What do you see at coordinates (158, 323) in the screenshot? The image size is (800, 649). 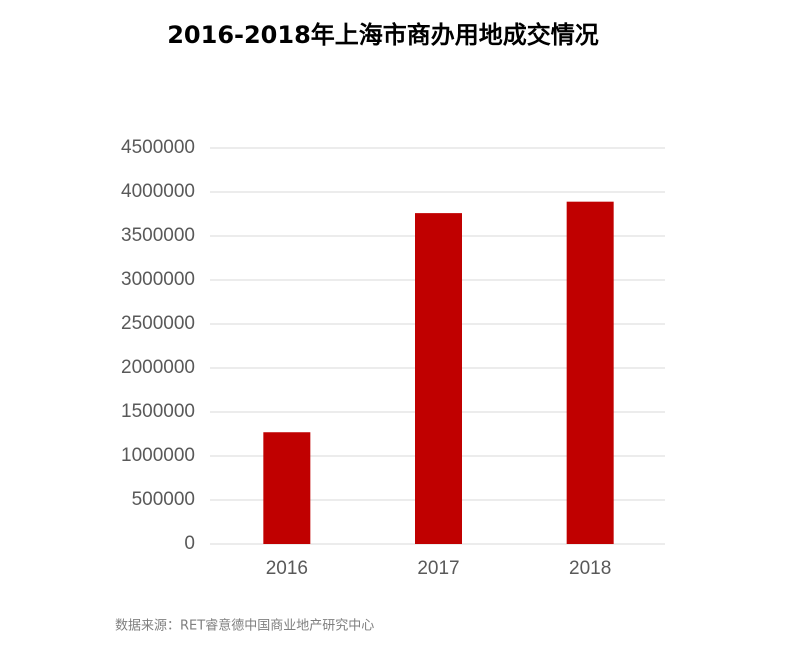 I see `y-tick-label: 2500000` at bounding box center [158, 323].